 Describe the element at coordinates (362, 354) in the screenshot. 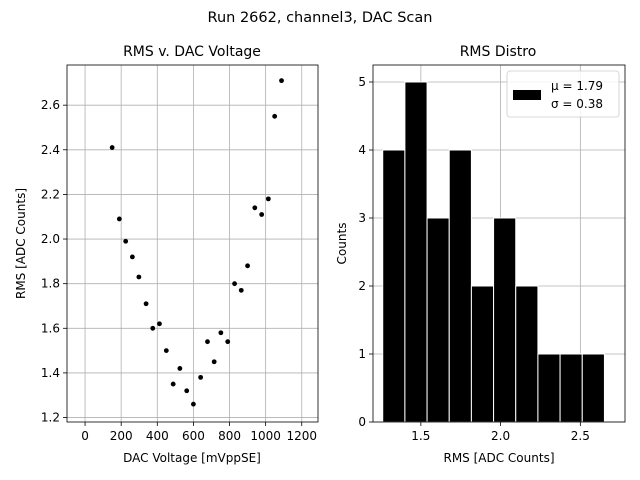

I see `histogram-ytick-label: 1` at that location.